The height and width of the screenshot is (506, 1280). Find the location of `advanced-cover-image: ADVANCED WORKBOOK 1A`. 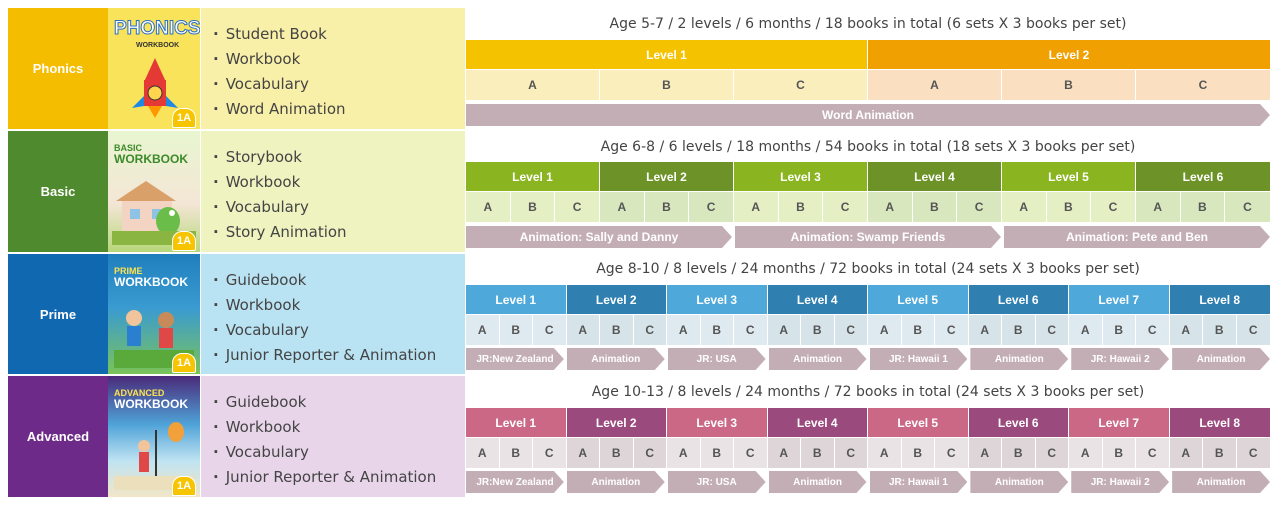

advanced-cover-image: ADVANCED WORKBOOK 1A is located at coordinates (154, 436).